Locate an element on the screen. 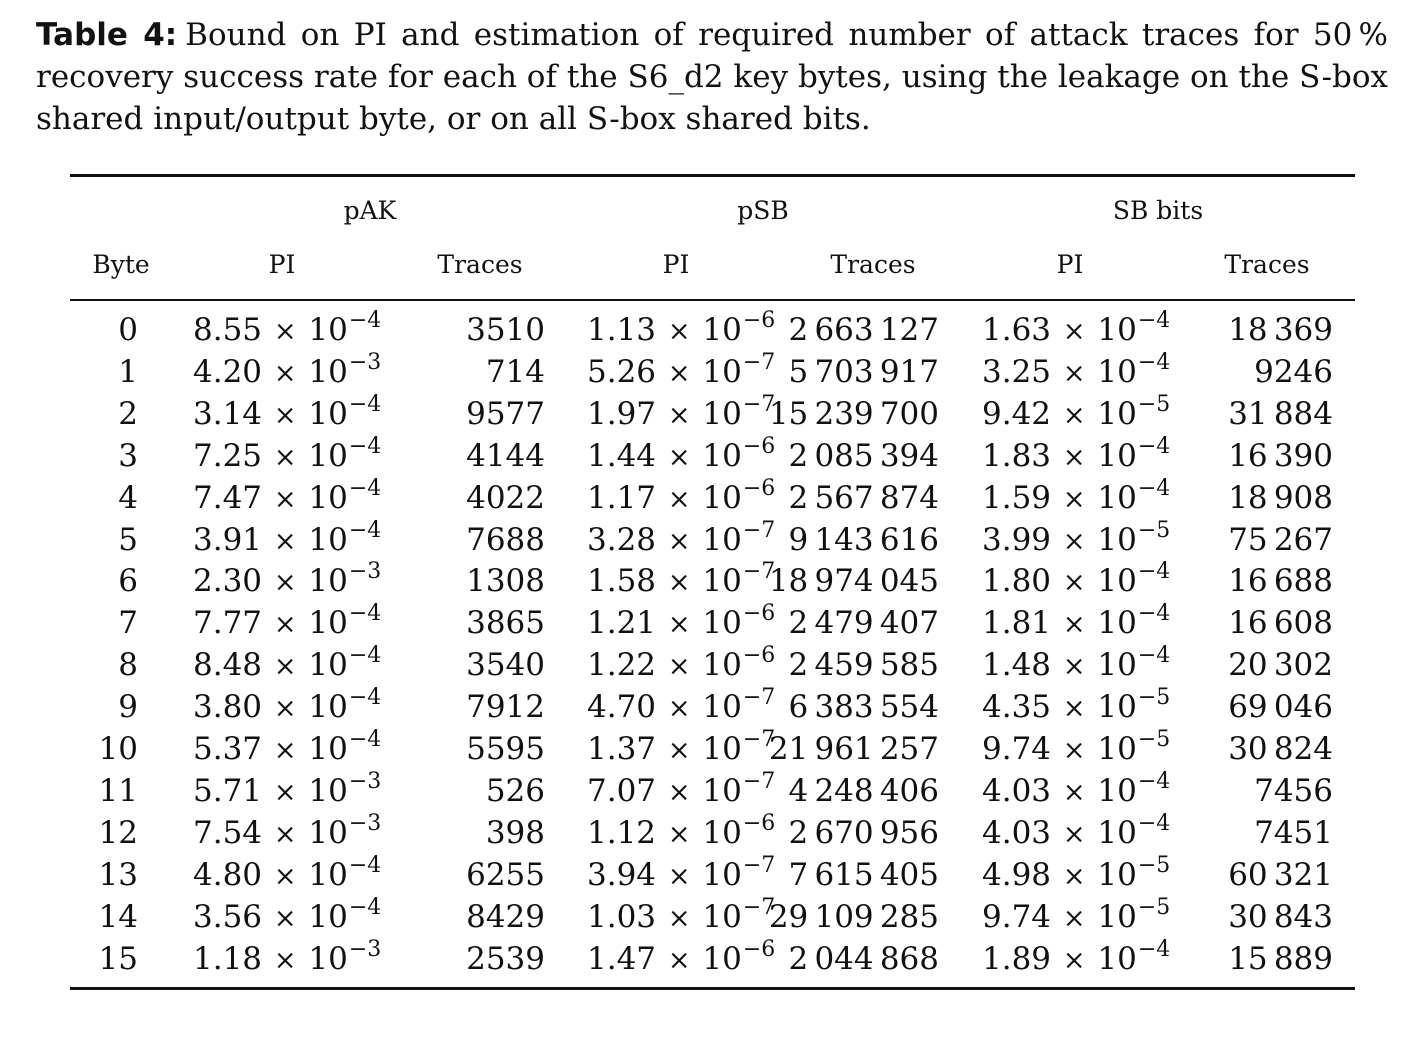 This screenshot has width=1415, height=1042. column-header-sb-pi: PI is located at coordinates (1070, 264).